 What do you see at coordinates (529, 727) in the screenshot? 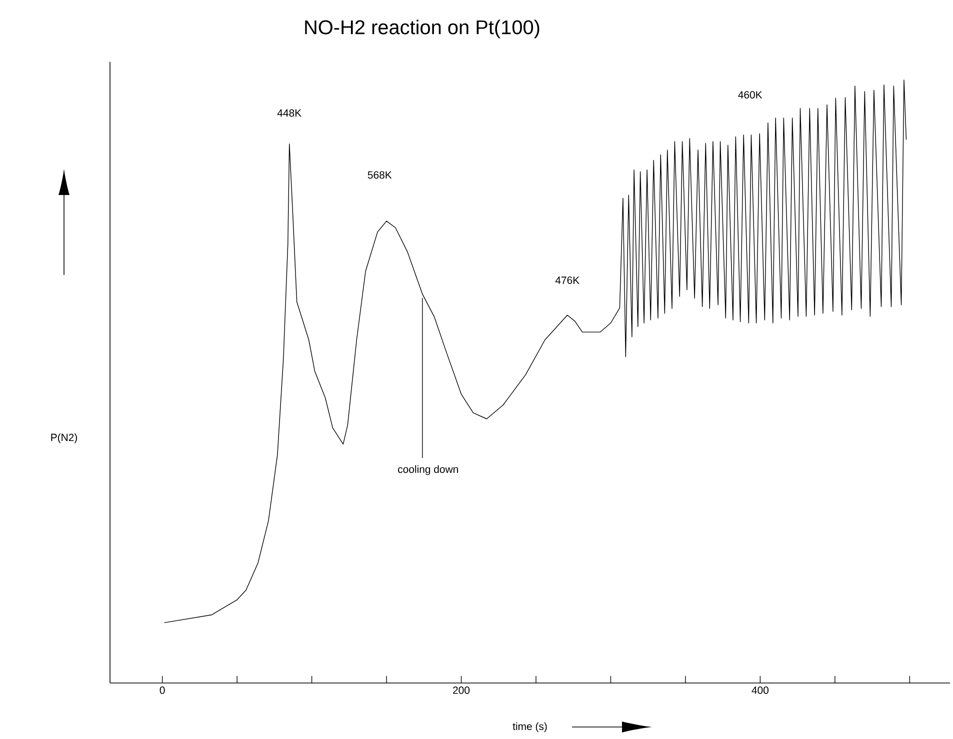
I see `x-axis-title: time (s)` at bounding box center [529, 727].